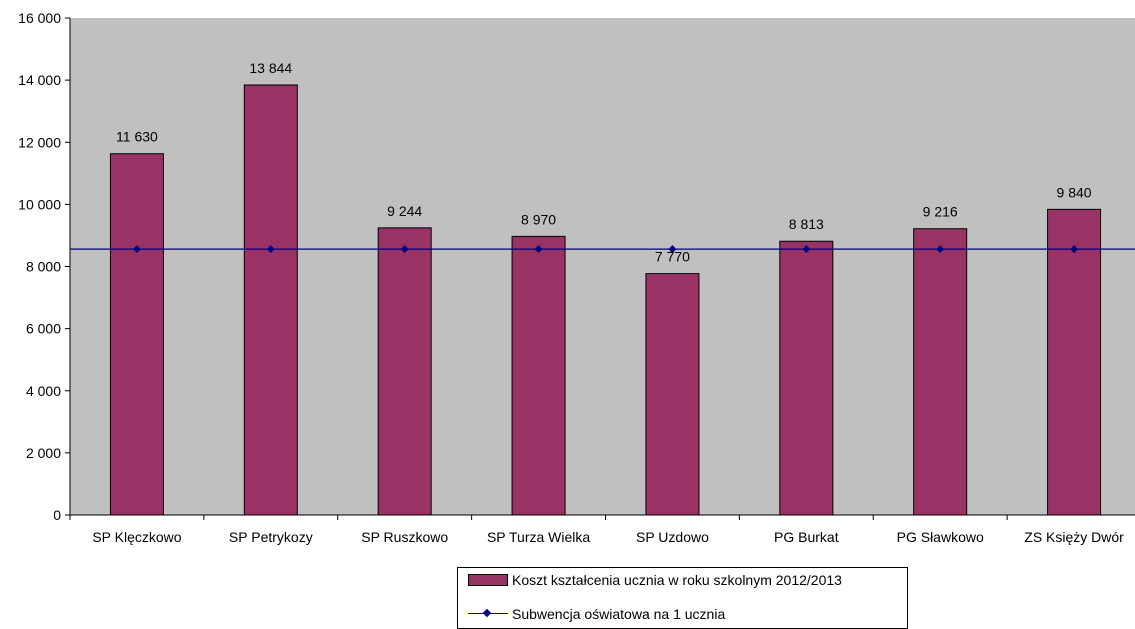  Describe the element at coordinates (488, 580) in the screenshot. I see `legend-bar-swatch` at that location.